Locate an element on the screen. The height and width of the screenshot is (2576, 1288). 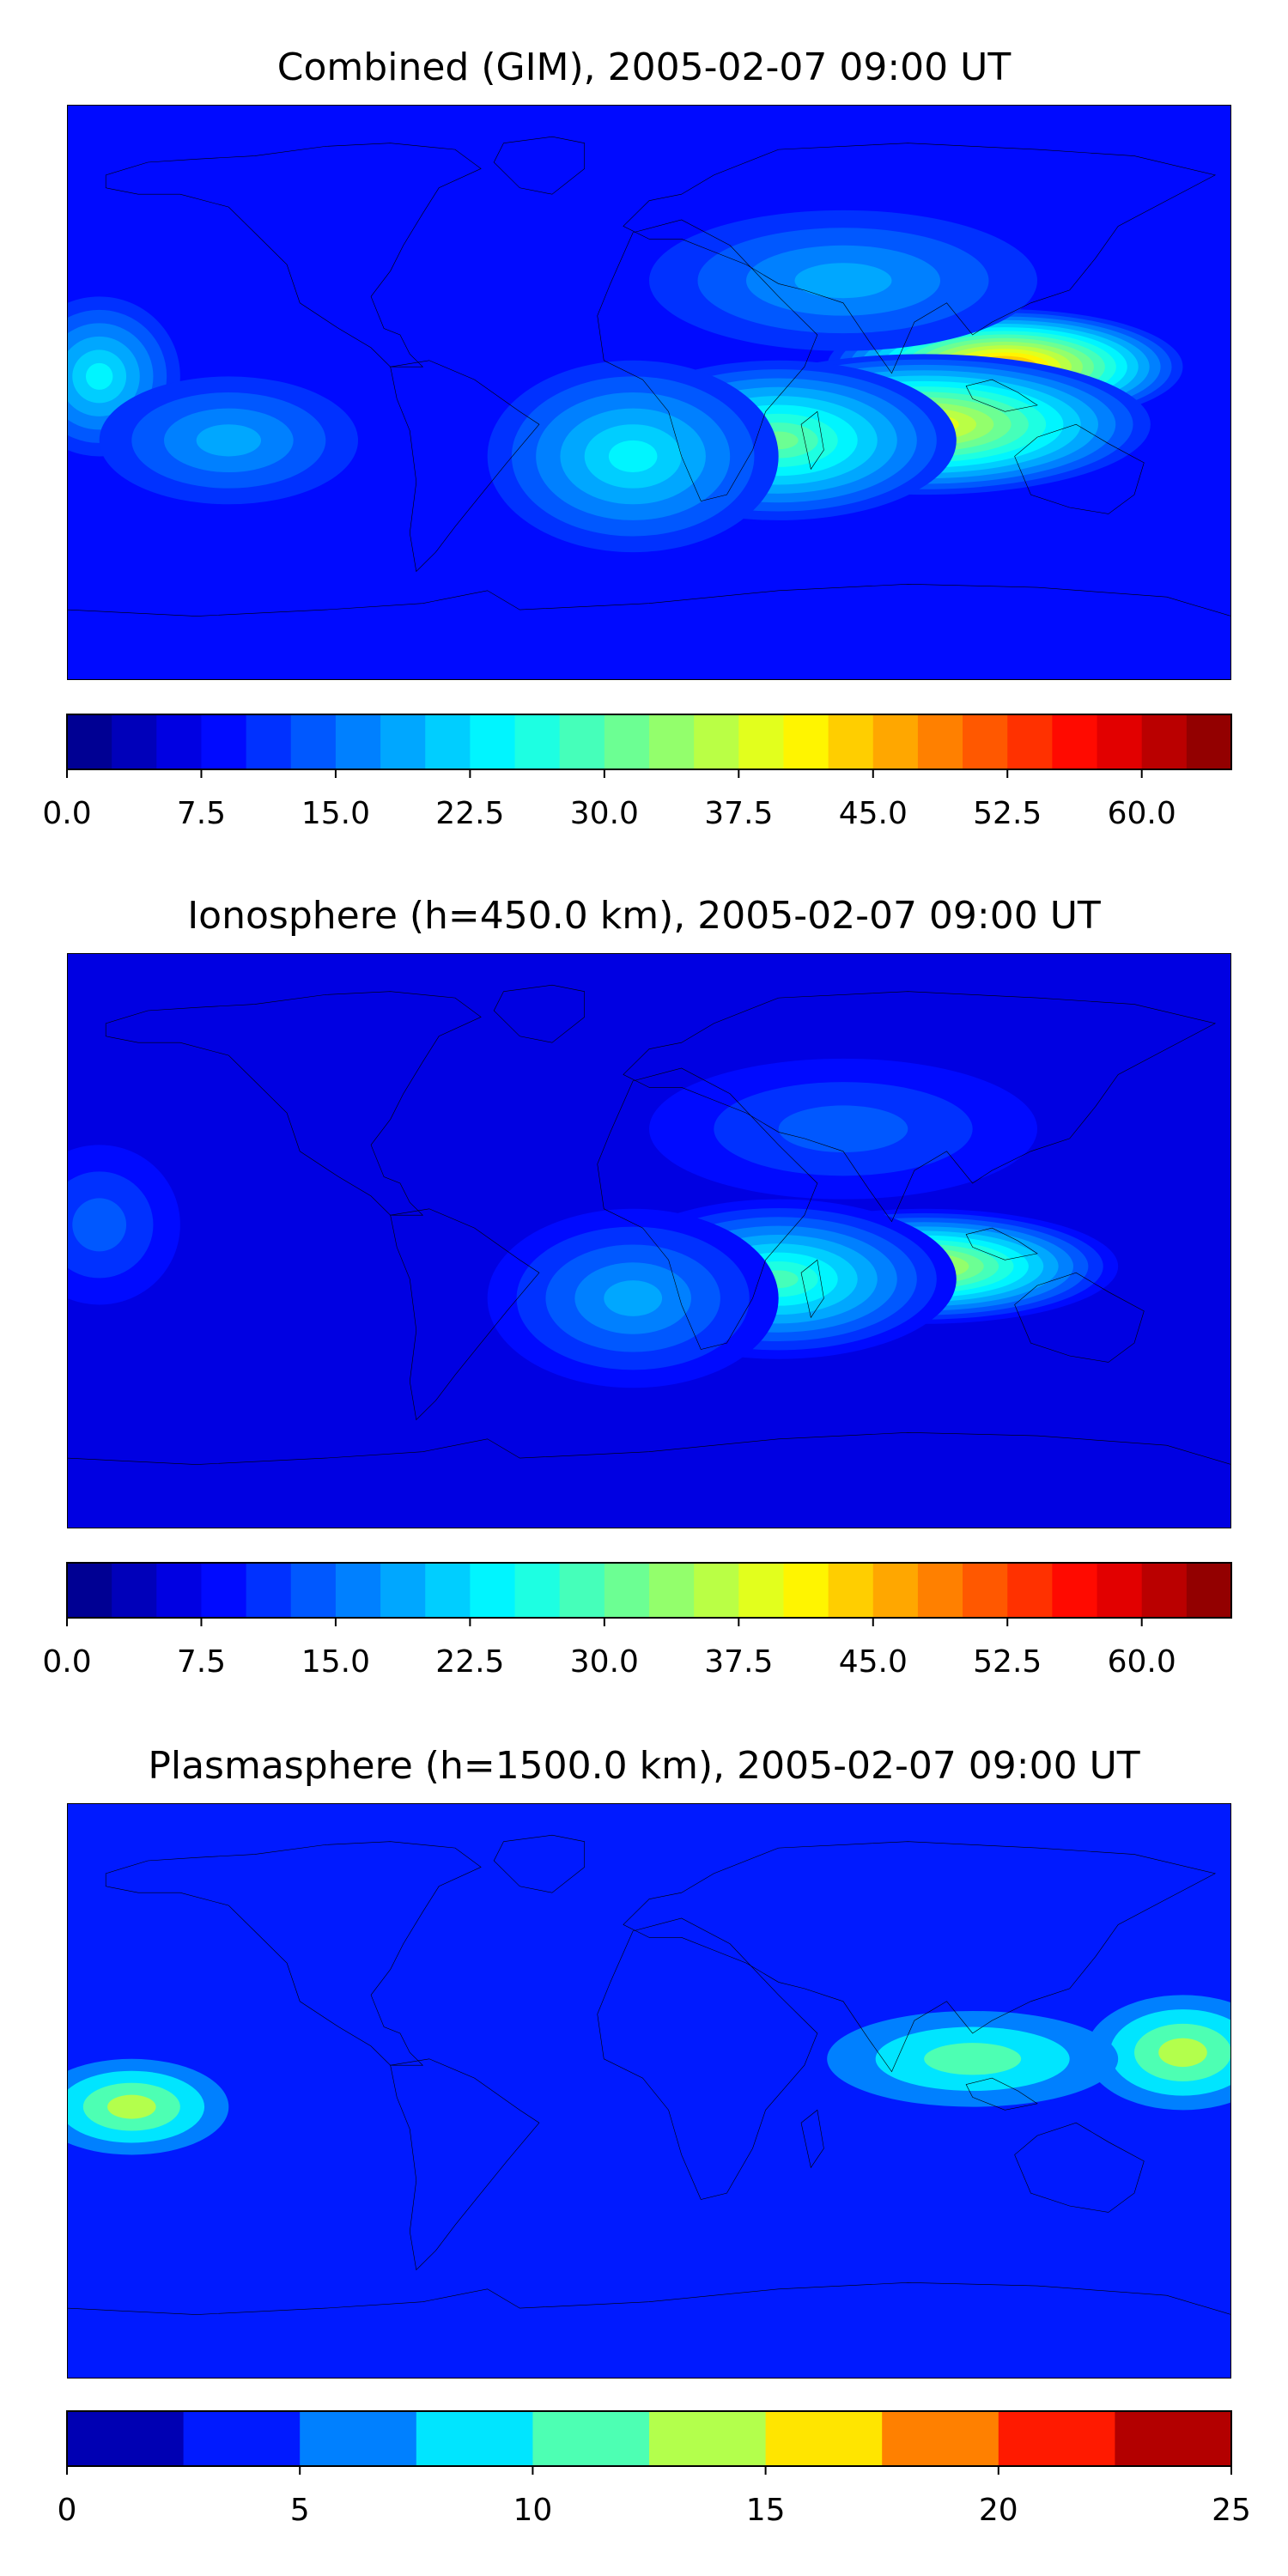
chart-title-combined: Combined (GIM), 2005-02-07 09:00 UT is located at coordinates (644, 67).